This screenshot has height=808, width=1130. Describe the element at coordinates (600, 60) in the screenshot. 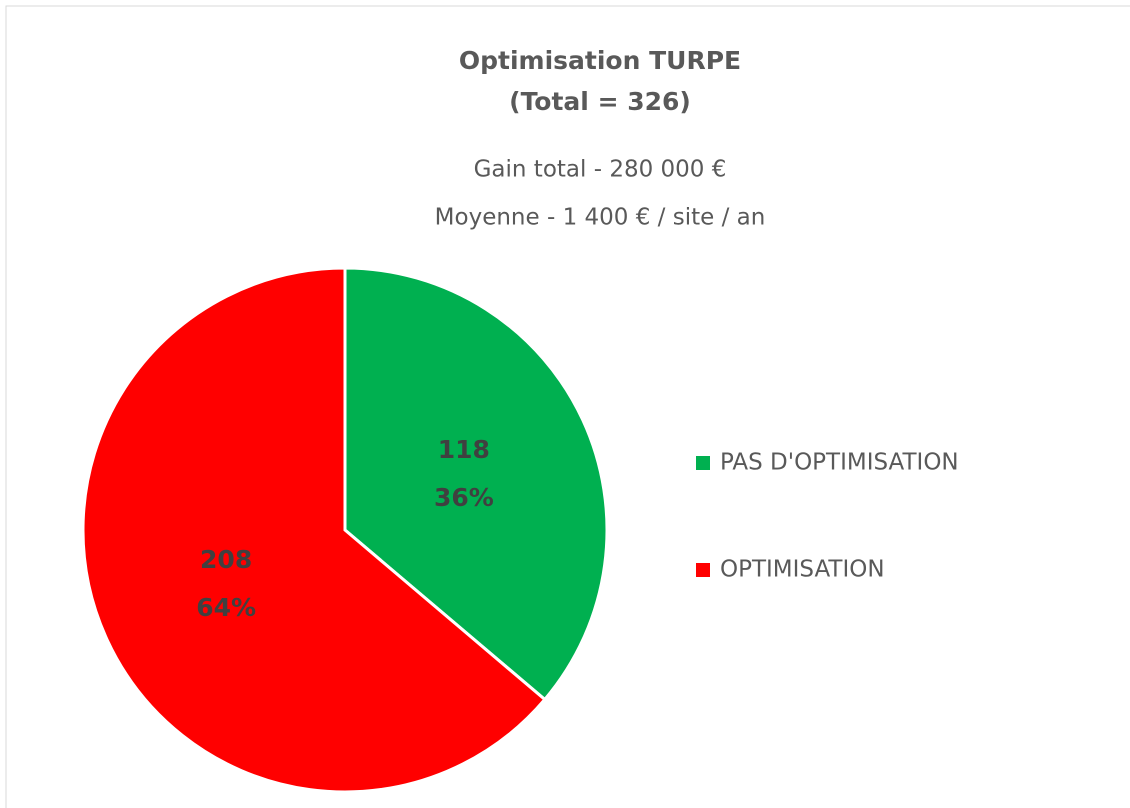

I see `chart-title: Optimisation TURPE` at that location.